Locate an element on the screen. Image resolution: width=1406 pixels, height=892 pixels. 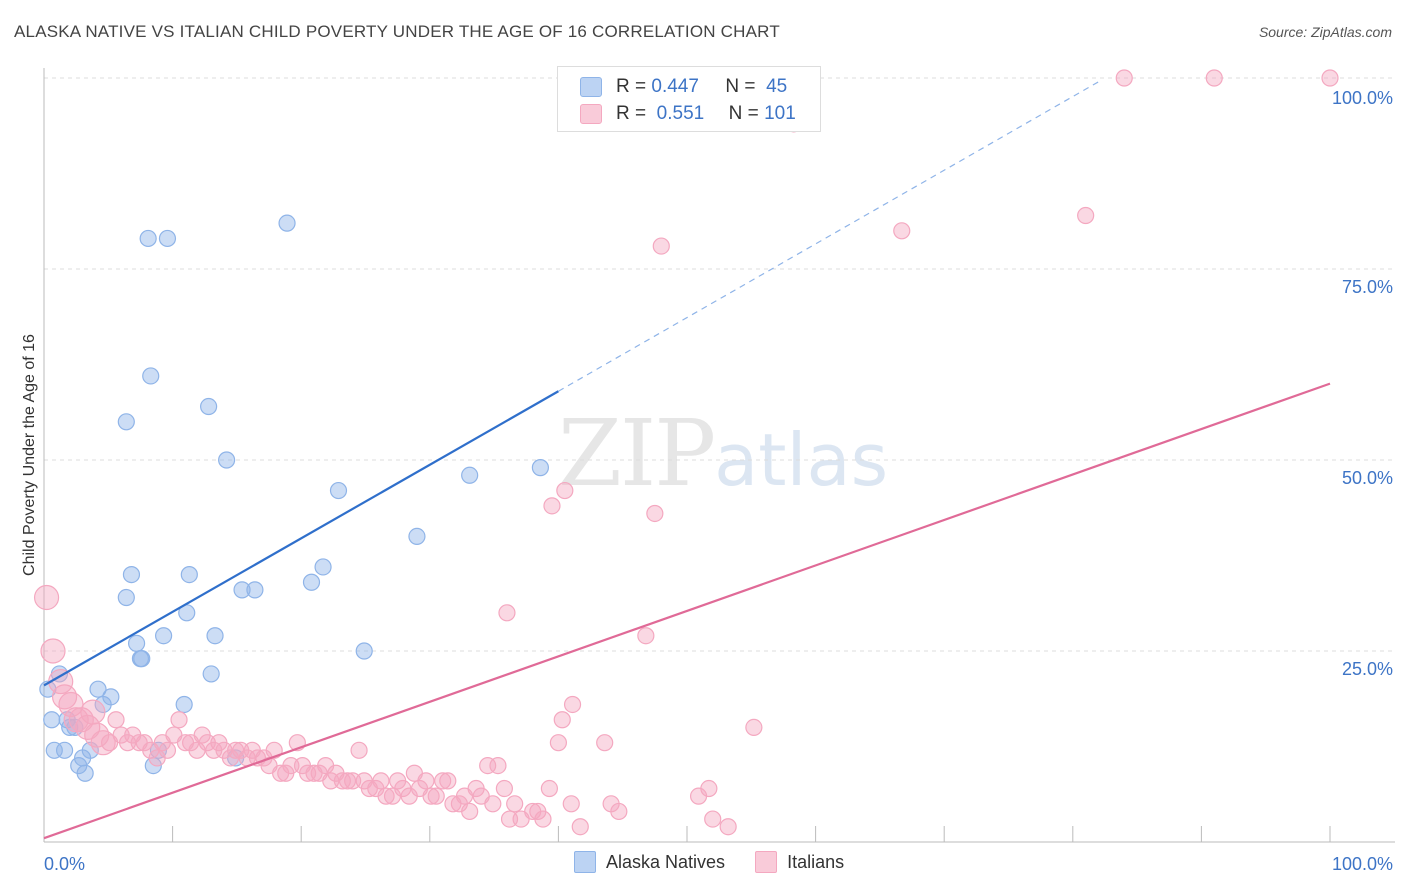
legend-item-alaska-natives: Alaska Natives is located at coordinates (649, 862).